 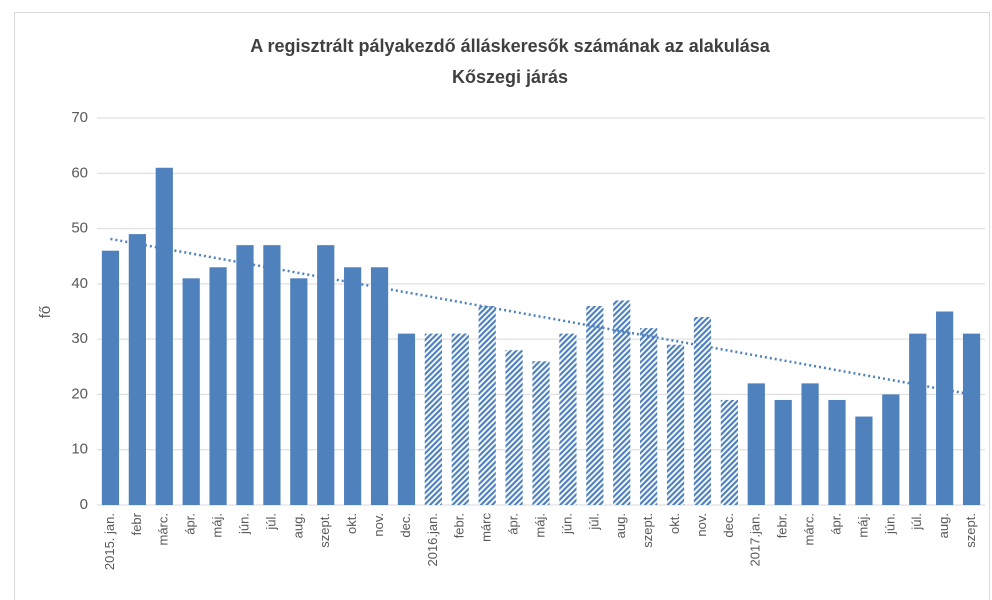 What do you see at coordinates (79, 283) in the screenshot?
I see `y-tick-label: 40` at bounding box center [79, 283].